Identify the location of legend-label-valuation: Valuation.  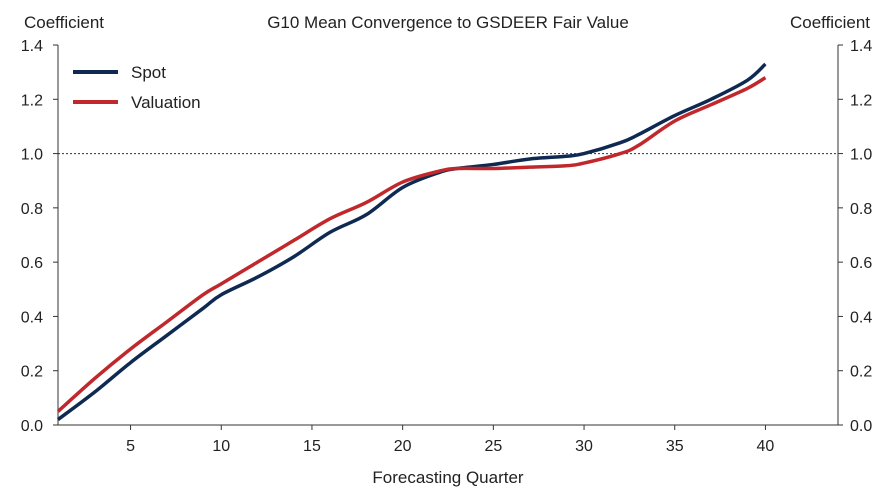
(166, 102).